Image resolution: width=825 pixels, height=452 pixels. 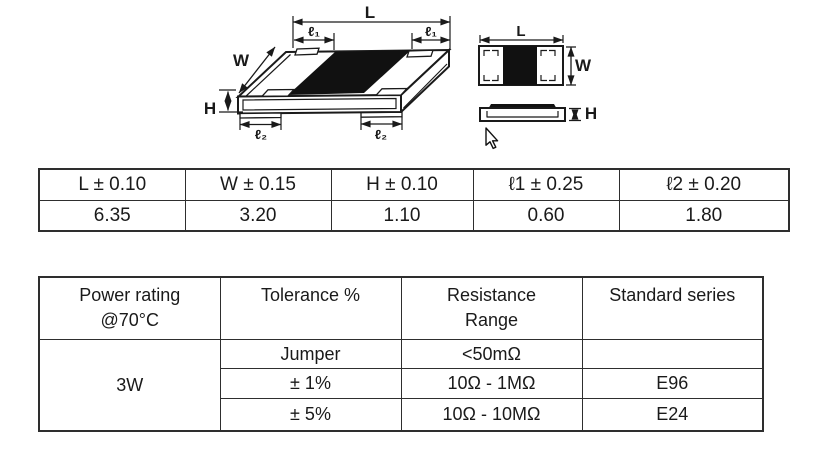 What do you see at coordinates (319, 104) in the screenshot?
I see `iso-front-face` at bounding box center [319, 104].